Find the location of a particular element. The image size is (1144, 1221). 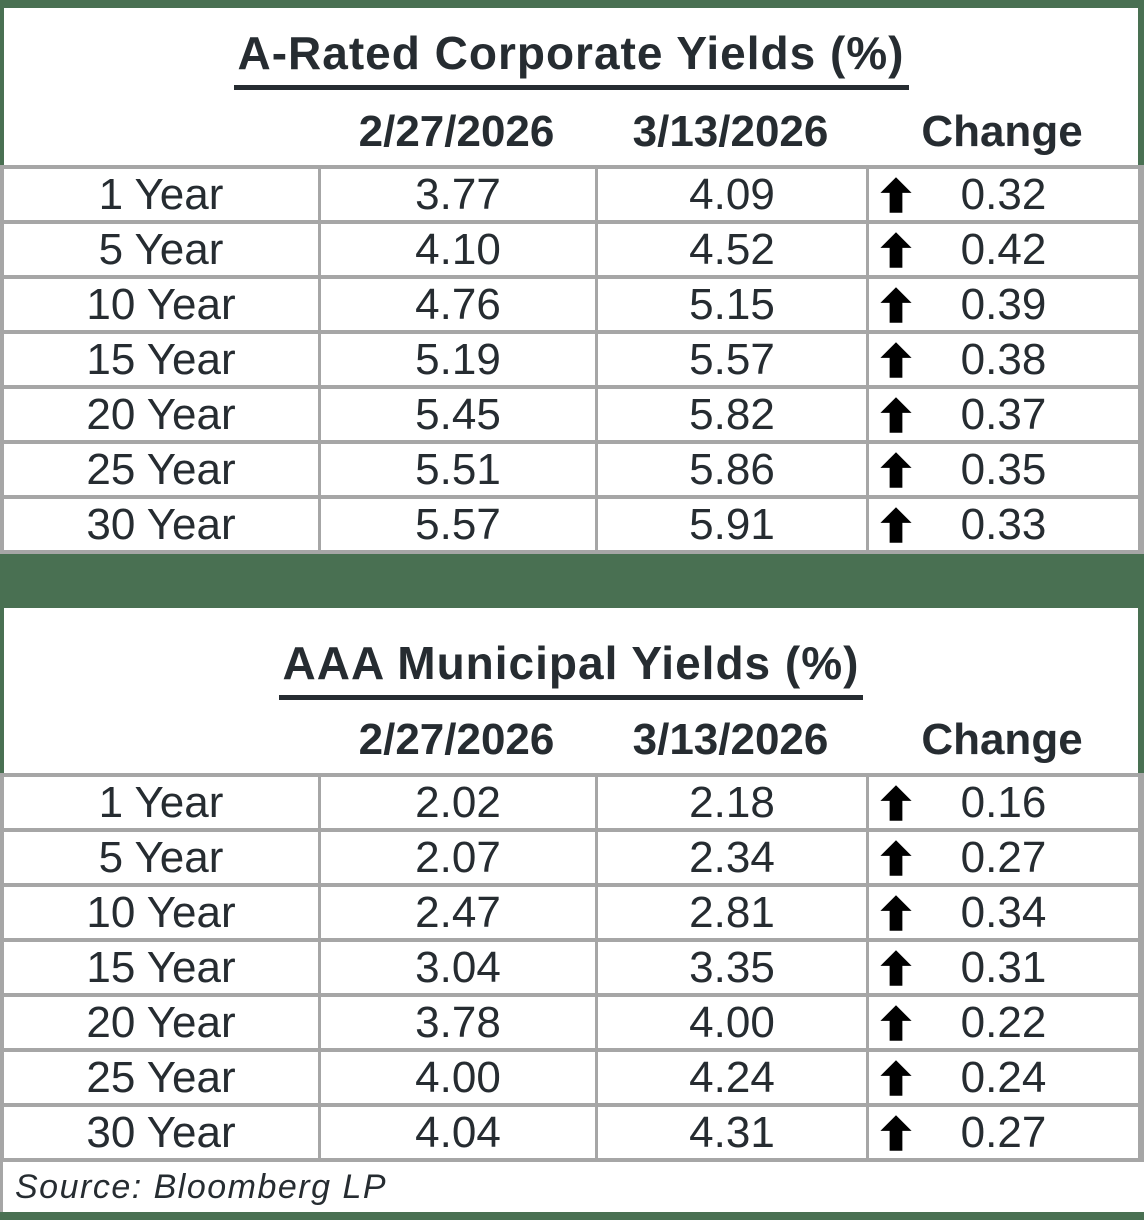

table-row: 30 Year 5.57 5.91 0.33 is located at coordinates (571, 526).